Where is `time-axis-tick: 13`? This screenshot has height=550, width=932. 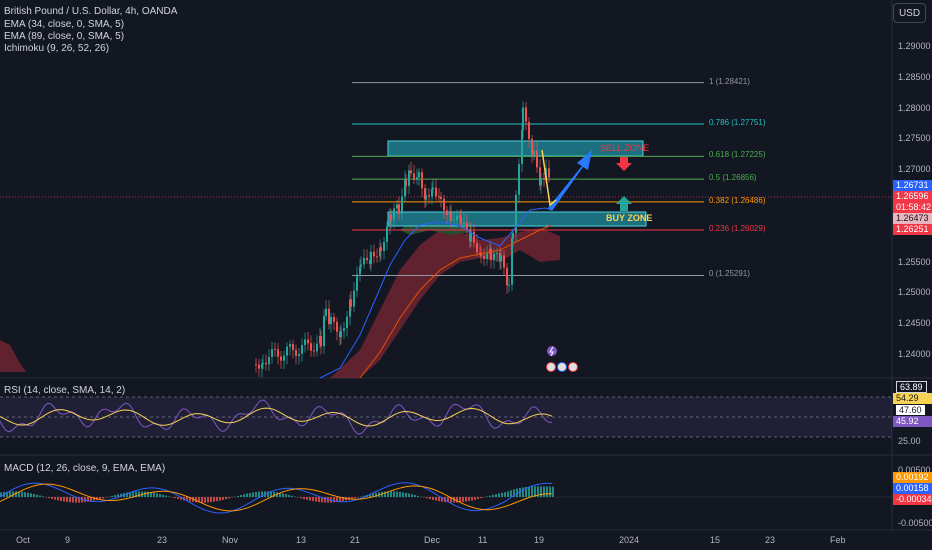 time-axis-tick: 13 is located at coordinates (301, 540).